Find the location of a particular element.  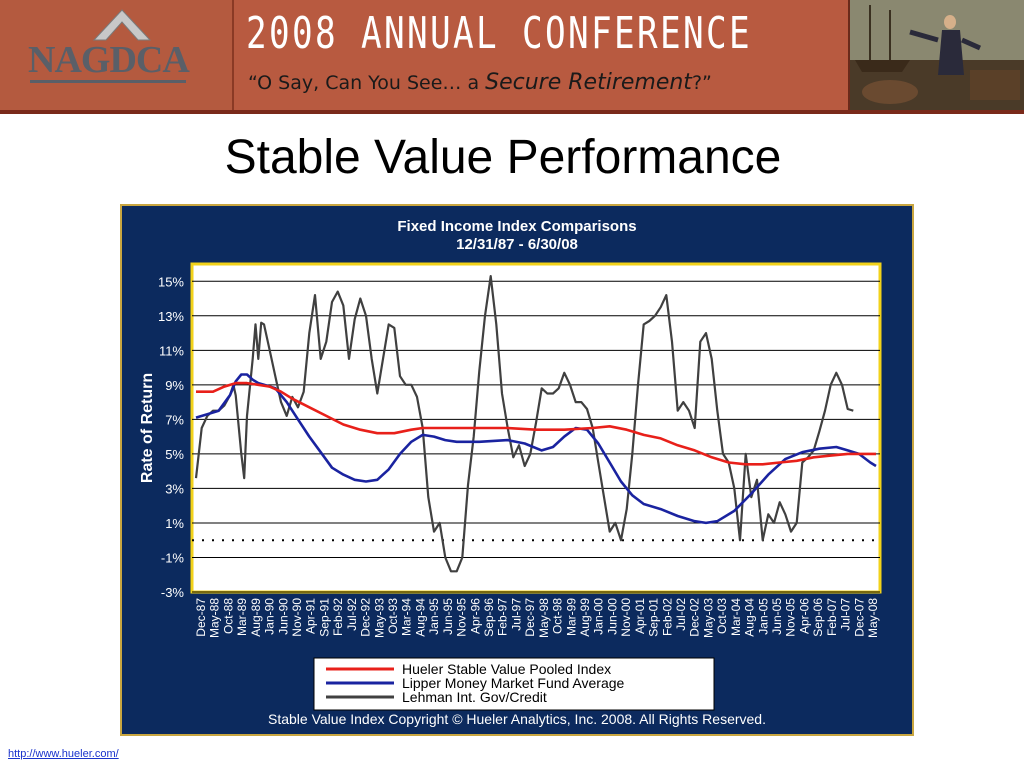

y-tick-label: 13% is located at coordinates (171, 316).